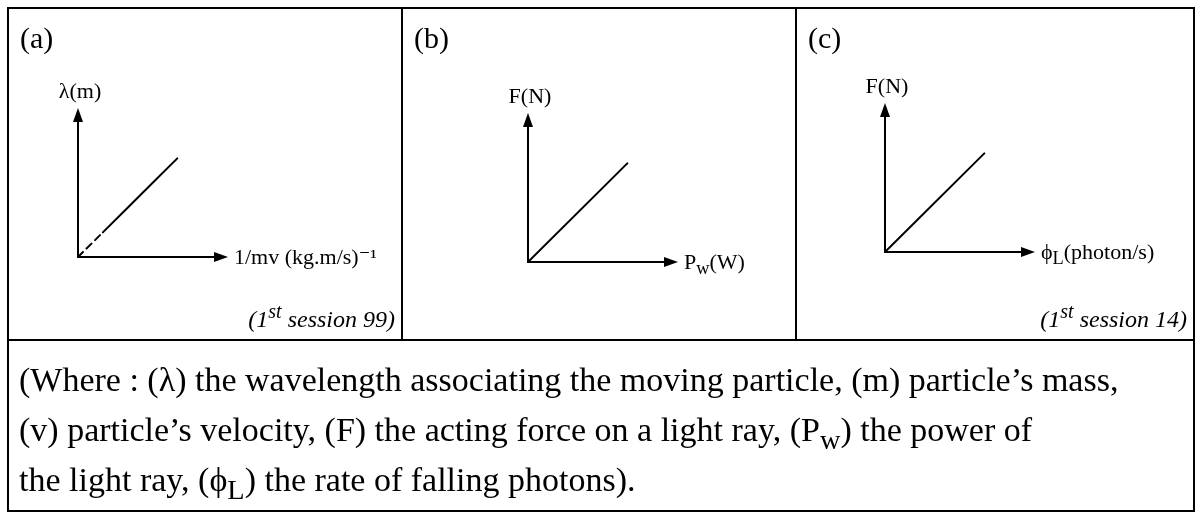 This screenshot has height=516, width=1202. Describe the element at coordinates (328, 482) in the screenshot. I see `text: the light ray, (ϕ$_{L}$) the rate of falling photons).` at that location.